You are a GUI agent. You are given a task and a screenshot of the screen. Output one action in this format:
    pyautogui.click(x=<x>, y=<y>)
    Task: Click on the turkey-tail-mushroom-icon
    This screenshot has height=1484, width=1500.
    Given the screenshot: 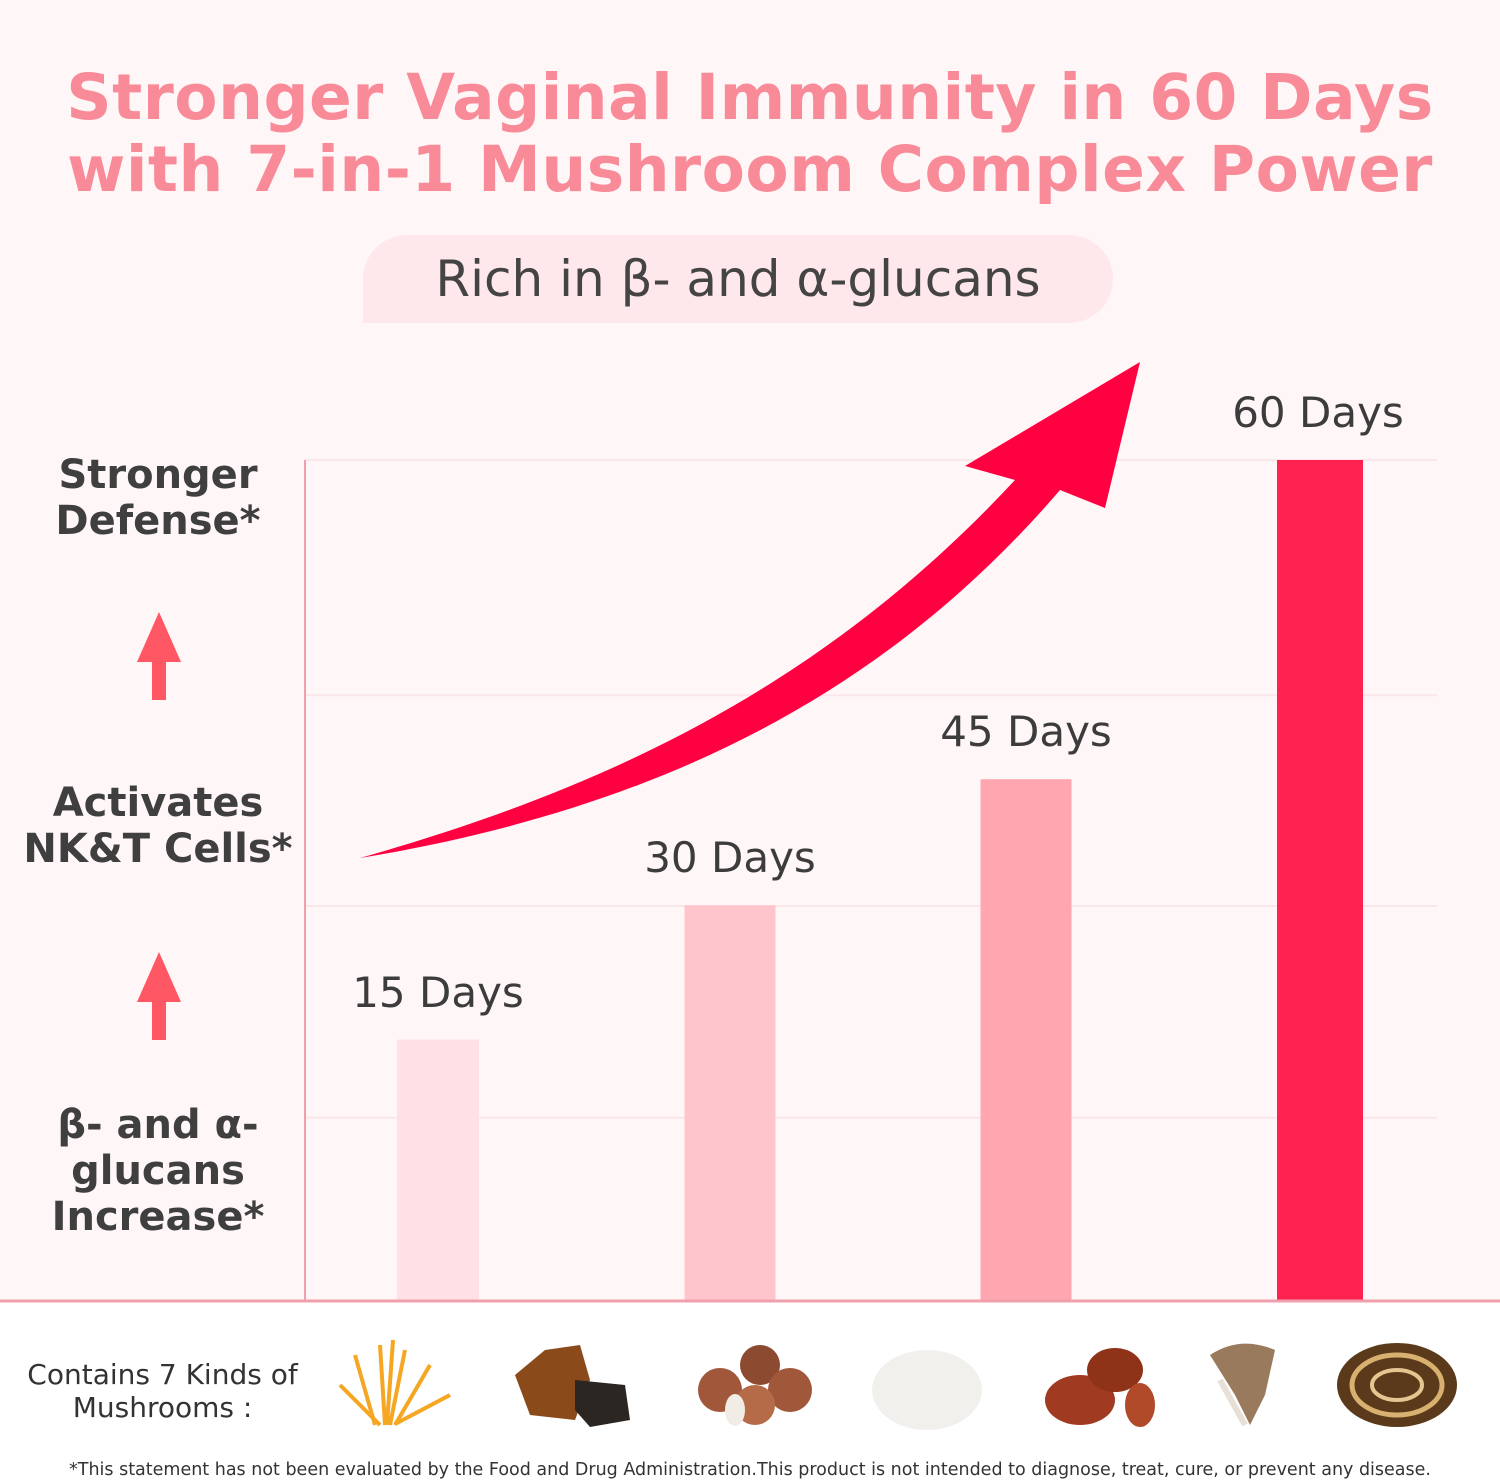 What is the action you would take?
    pyautogui.click(x=1397, y=1385)
    